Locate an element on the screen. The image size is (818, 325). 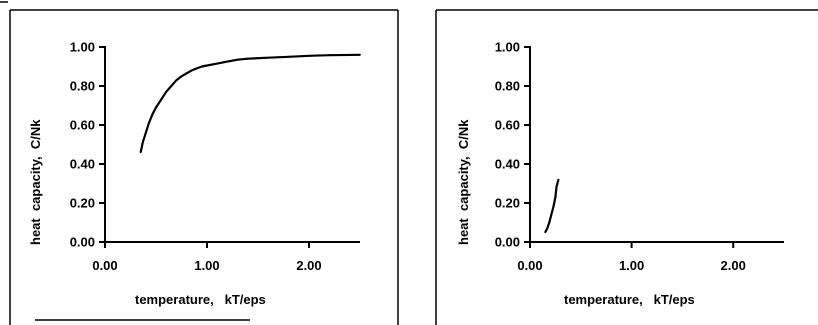
y-ticks is located at coordinates (527, 144).